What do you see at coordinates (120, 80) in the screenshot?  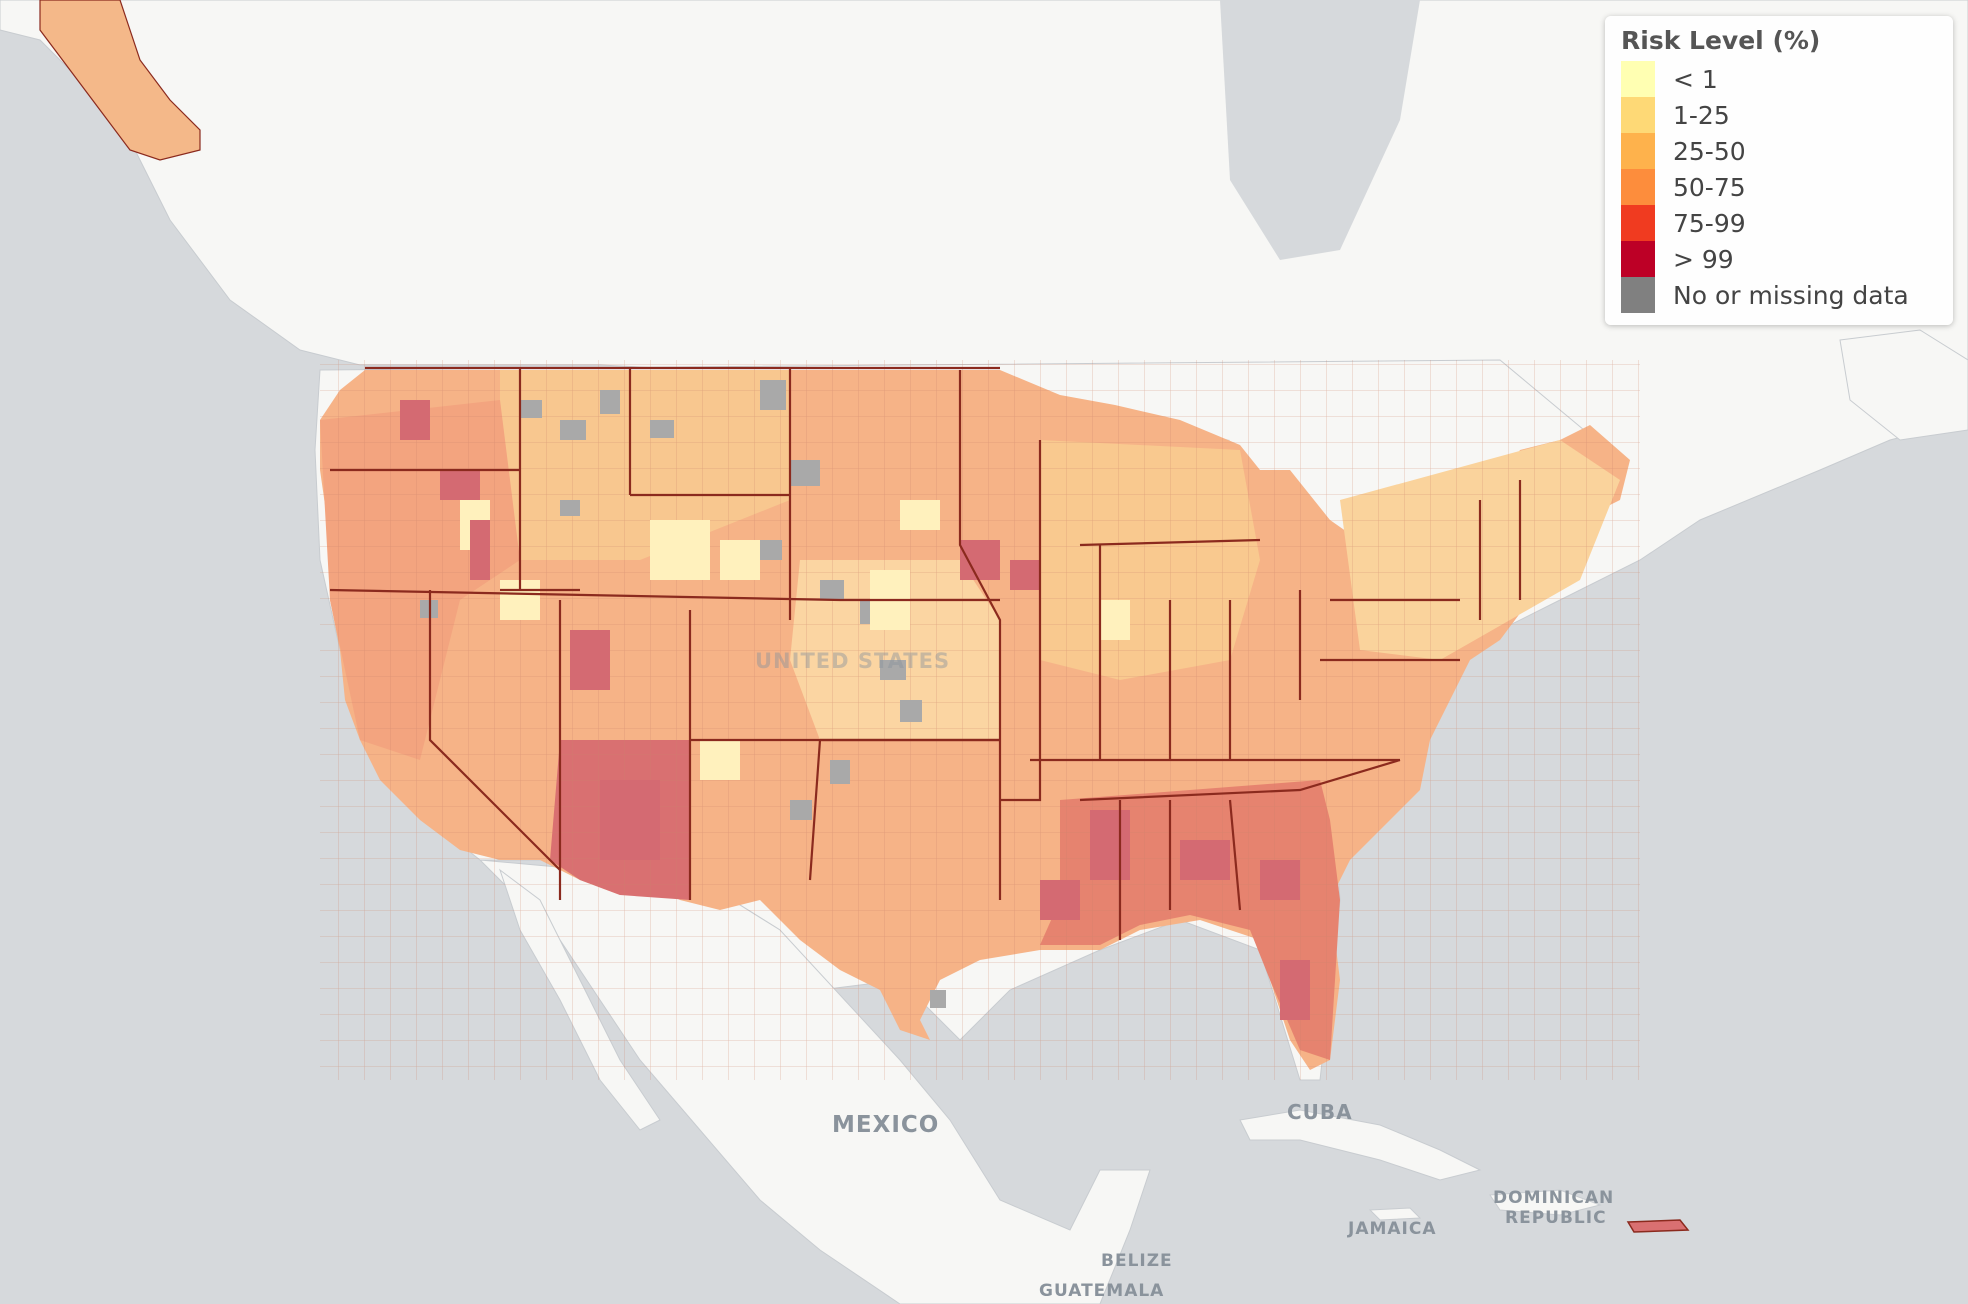 I see `alaska-panhandle` at bounding box center [120, 80].